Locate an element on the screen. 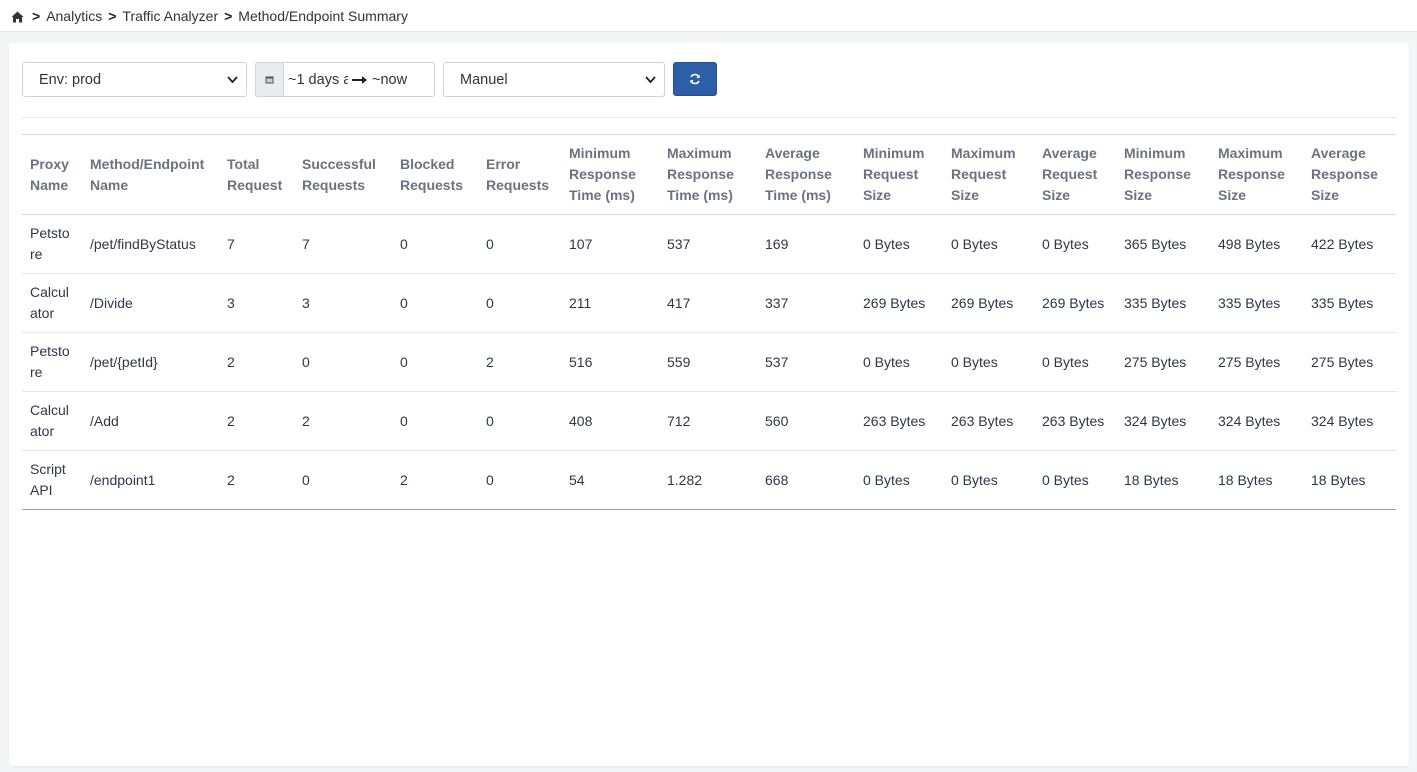 This screenshot has width=1417, height=772. table-cell: 422 Bytes is located at coordinates (1349, 244).